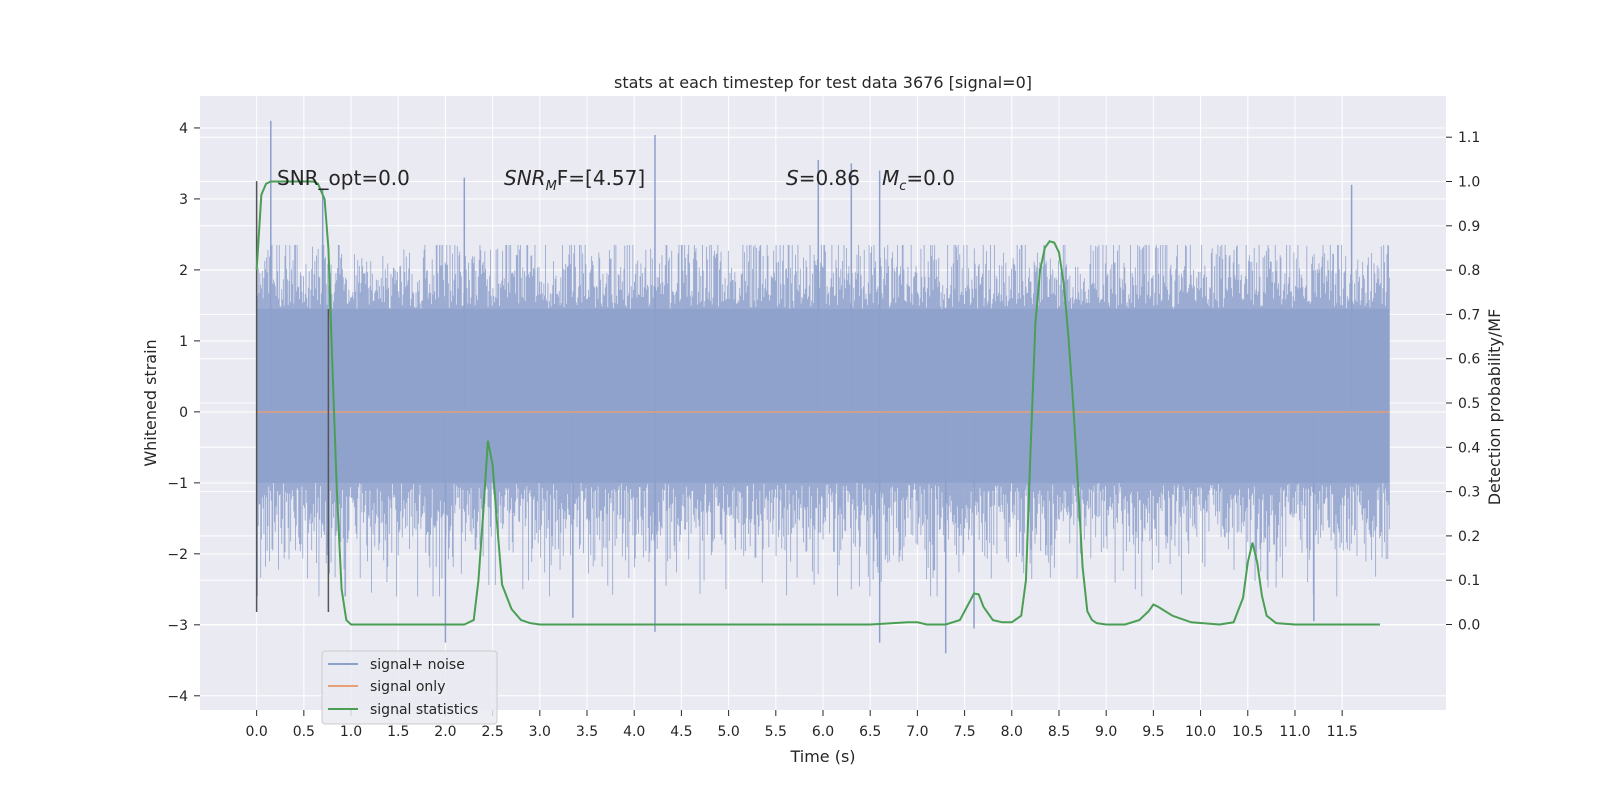 The image size is (1600, 800). What do you see at coordinates (902, 186) in the screenshot?
I see `mc-sub: c` at bounding box center [902, 186].